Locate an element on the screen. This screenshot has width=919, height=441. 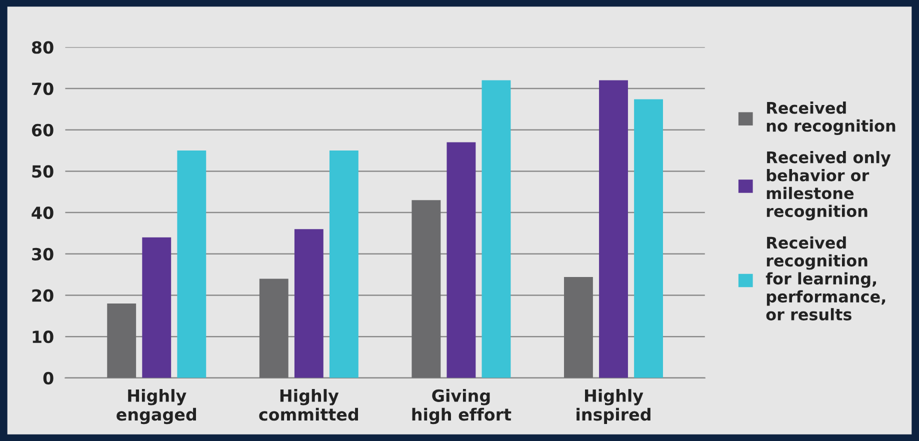
y-tick-label: 20 is located at coordinates (43, 295).